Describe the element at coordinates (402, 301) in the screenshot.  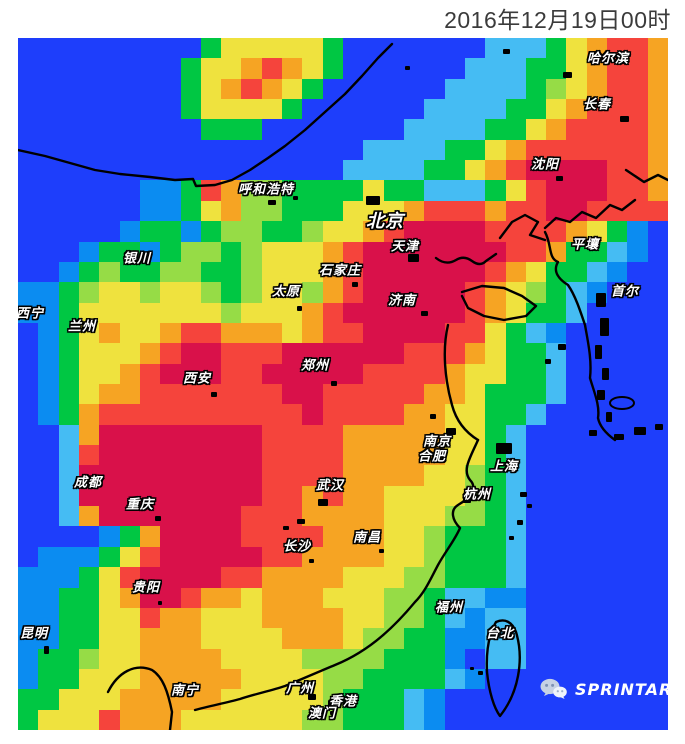
I see `city-label: 济南` at that location.